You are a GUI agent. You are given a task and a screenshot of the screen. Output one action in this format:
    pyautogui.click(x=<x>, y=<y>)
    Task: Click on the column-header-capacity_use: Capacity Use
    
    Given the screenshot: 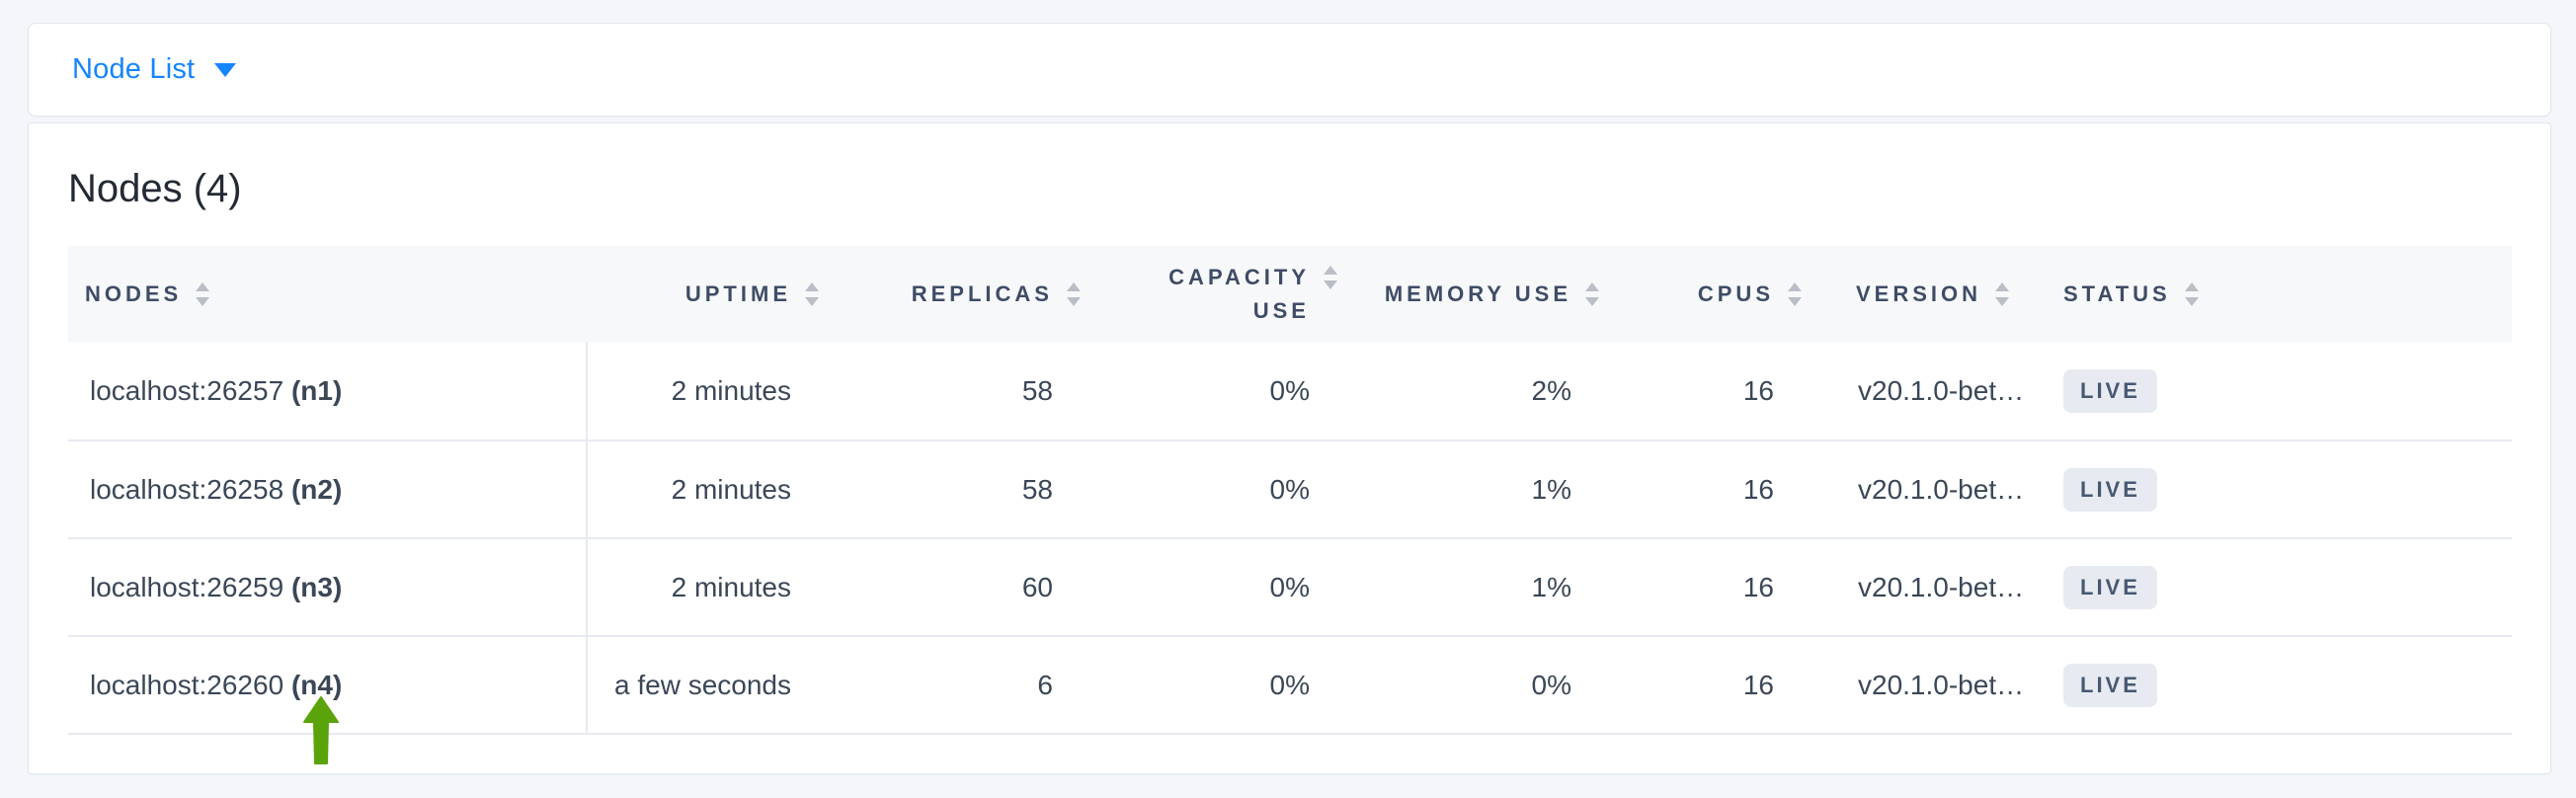 What is the action you would take?
    pyautogui.click(x=1223, y=294)
    